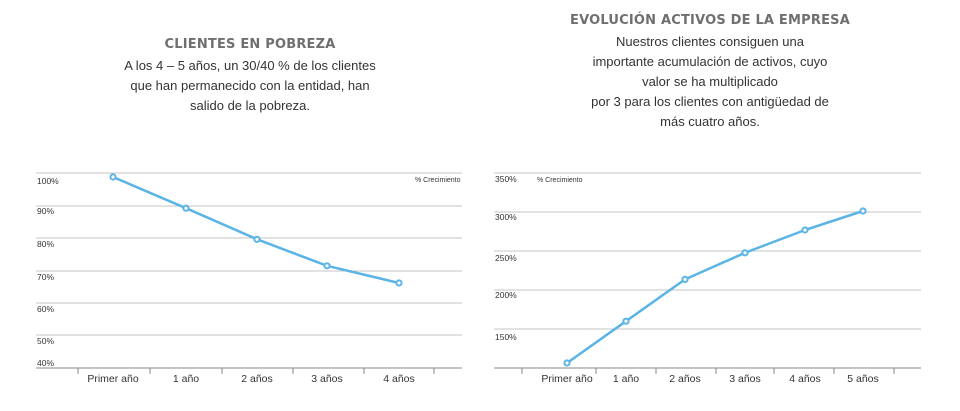 The height and width of the screenshot is (411, 960). I want to click on right-x-tick-label: 1 año, so click(626, 379).